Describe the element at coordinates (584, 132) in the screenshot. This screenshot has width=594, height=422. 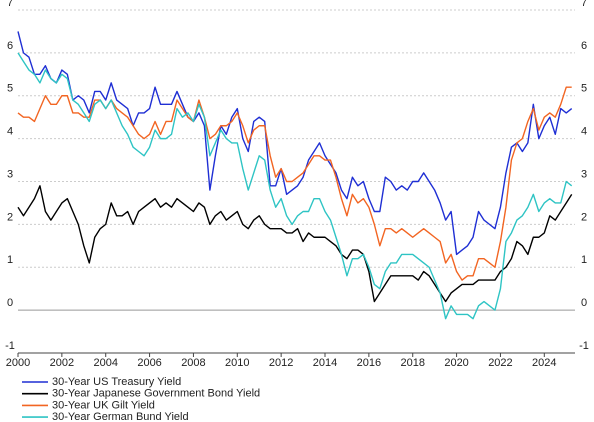
I see `y2-tick-label: 4` at that location.